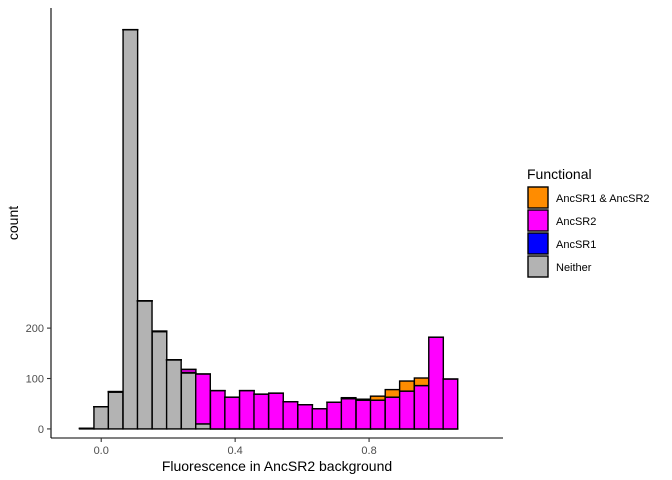 The width and height of the screenshot is (672, 480). Describe the element at coordinates (576, 245) in the screenshot. I see `legend-label: AncSR1` at that location.